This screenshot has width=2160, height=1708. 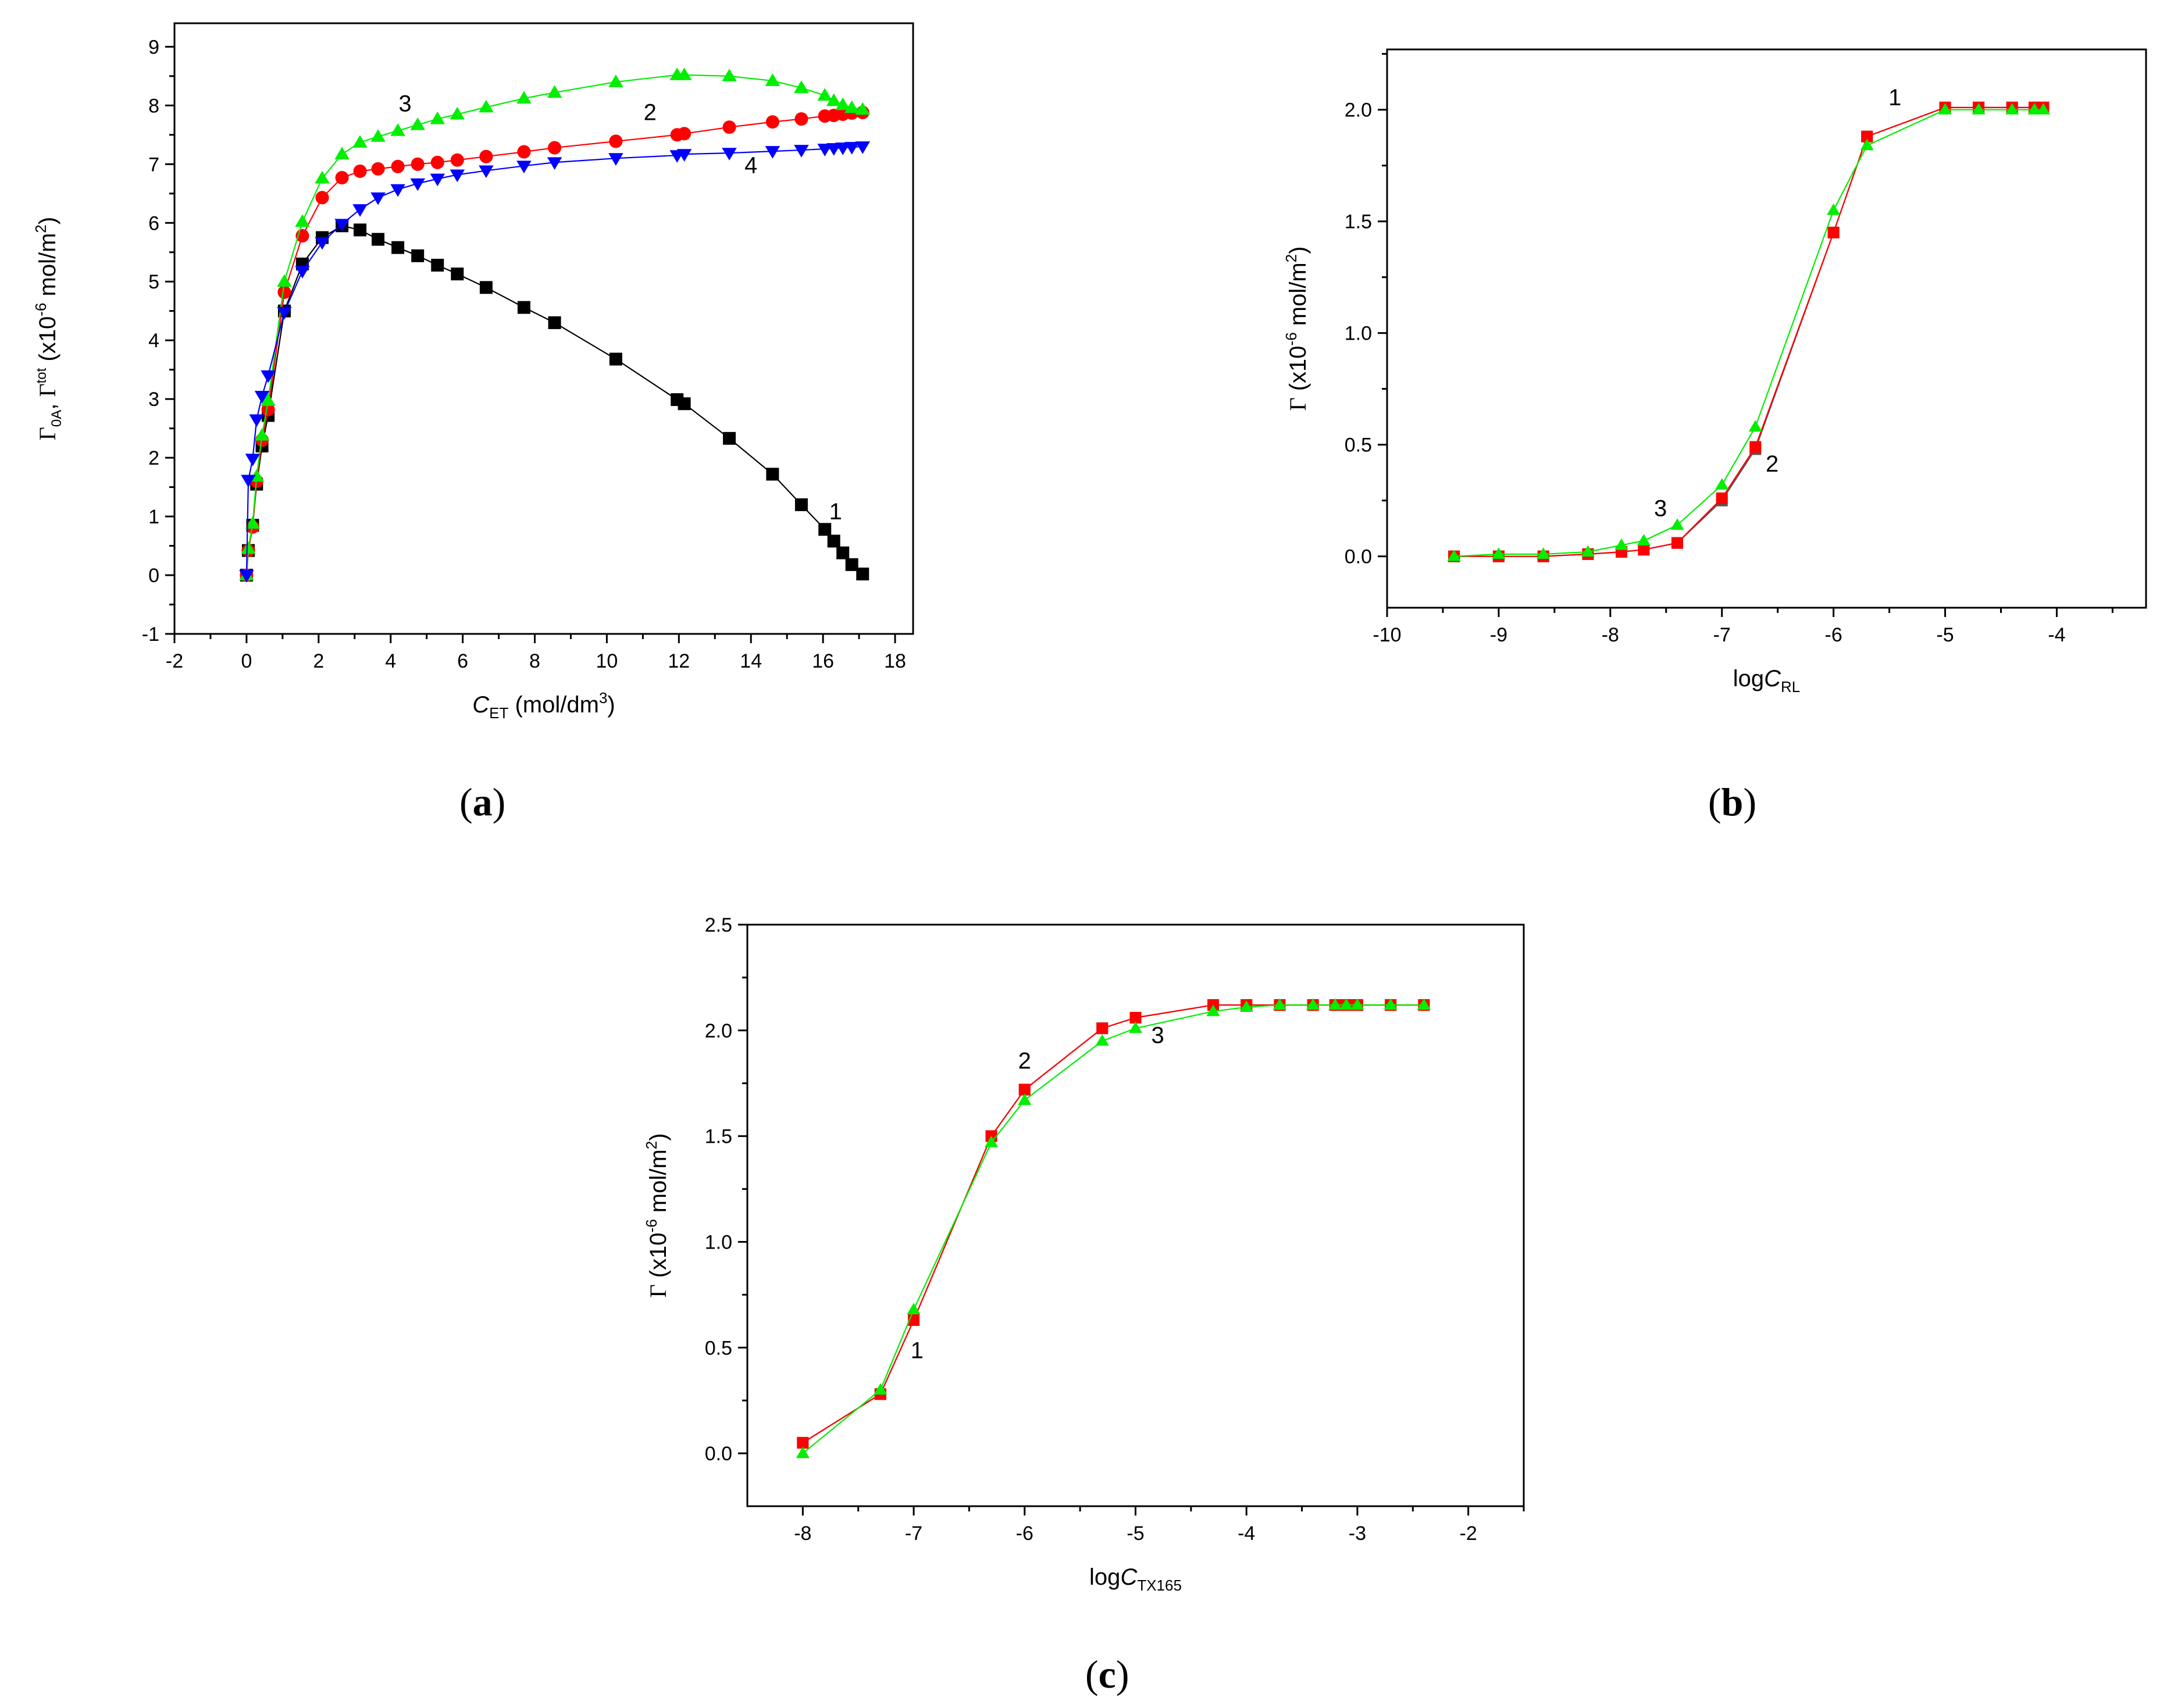 What do you see at coordinates (2057, 635) in the screenshot?
I see `x-tick-label: -4` at bounding box center [2057, 635].